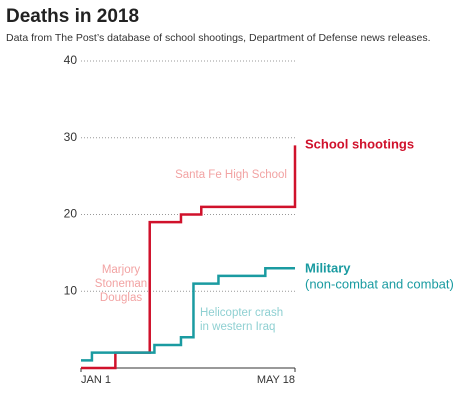 This screenshot has height=397, width=460. I want to click on y-tick-label: 40, so click(71, 60).